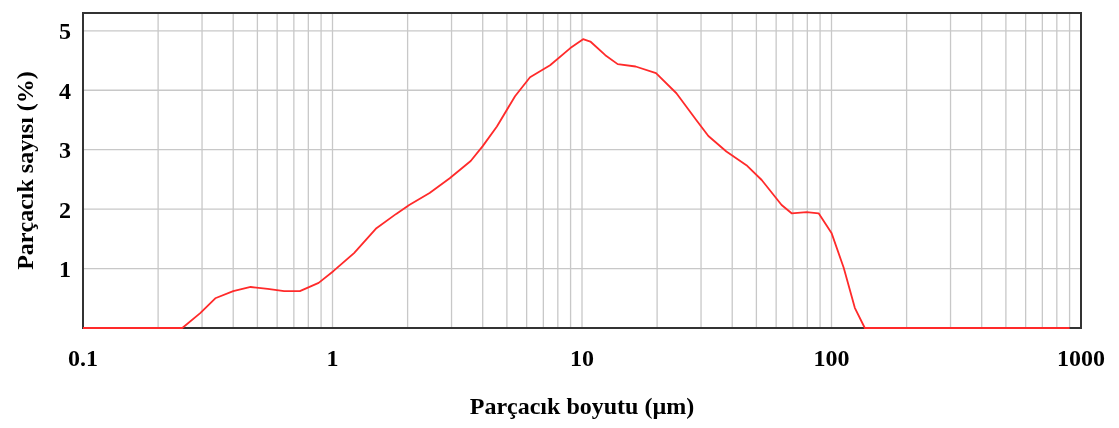  I want to click on y-tick-label: 5, so click(65, 31).